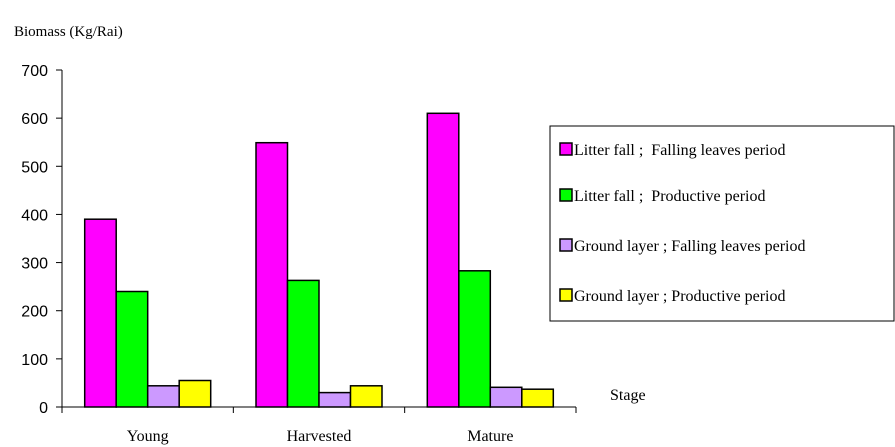 The image size is (895, 447). Describe the element at coordinates (195, 393) in the screenshot. I see `bar-4-young` at that location.